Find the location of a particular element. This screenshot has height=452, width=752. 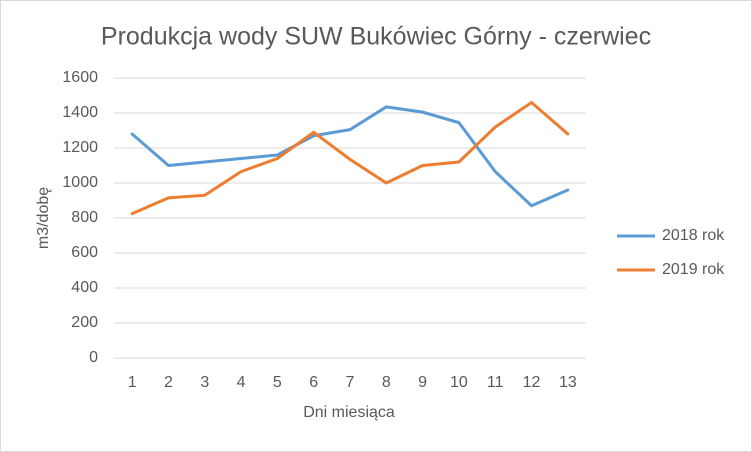

y-axis-label: m3/dobę is located at coordinates (43, 218).